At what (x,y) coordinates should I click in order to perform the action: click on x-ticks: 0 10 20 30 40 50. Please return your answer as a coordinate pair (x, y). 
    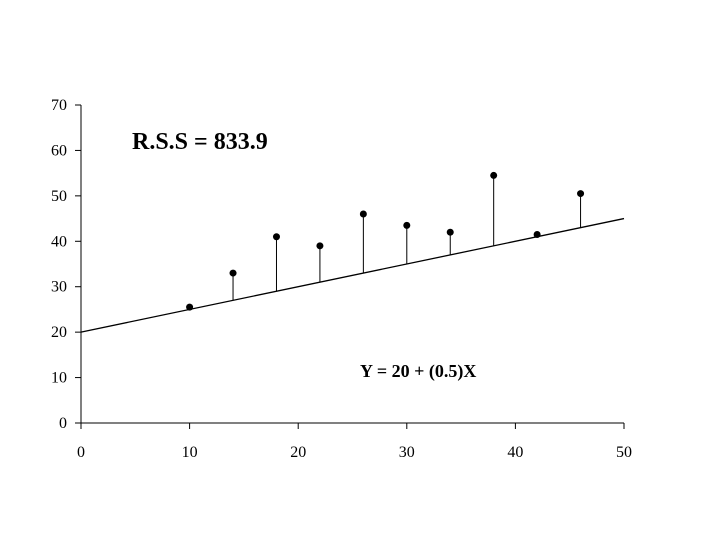
    Looking at the image, I should click on (354, 442).